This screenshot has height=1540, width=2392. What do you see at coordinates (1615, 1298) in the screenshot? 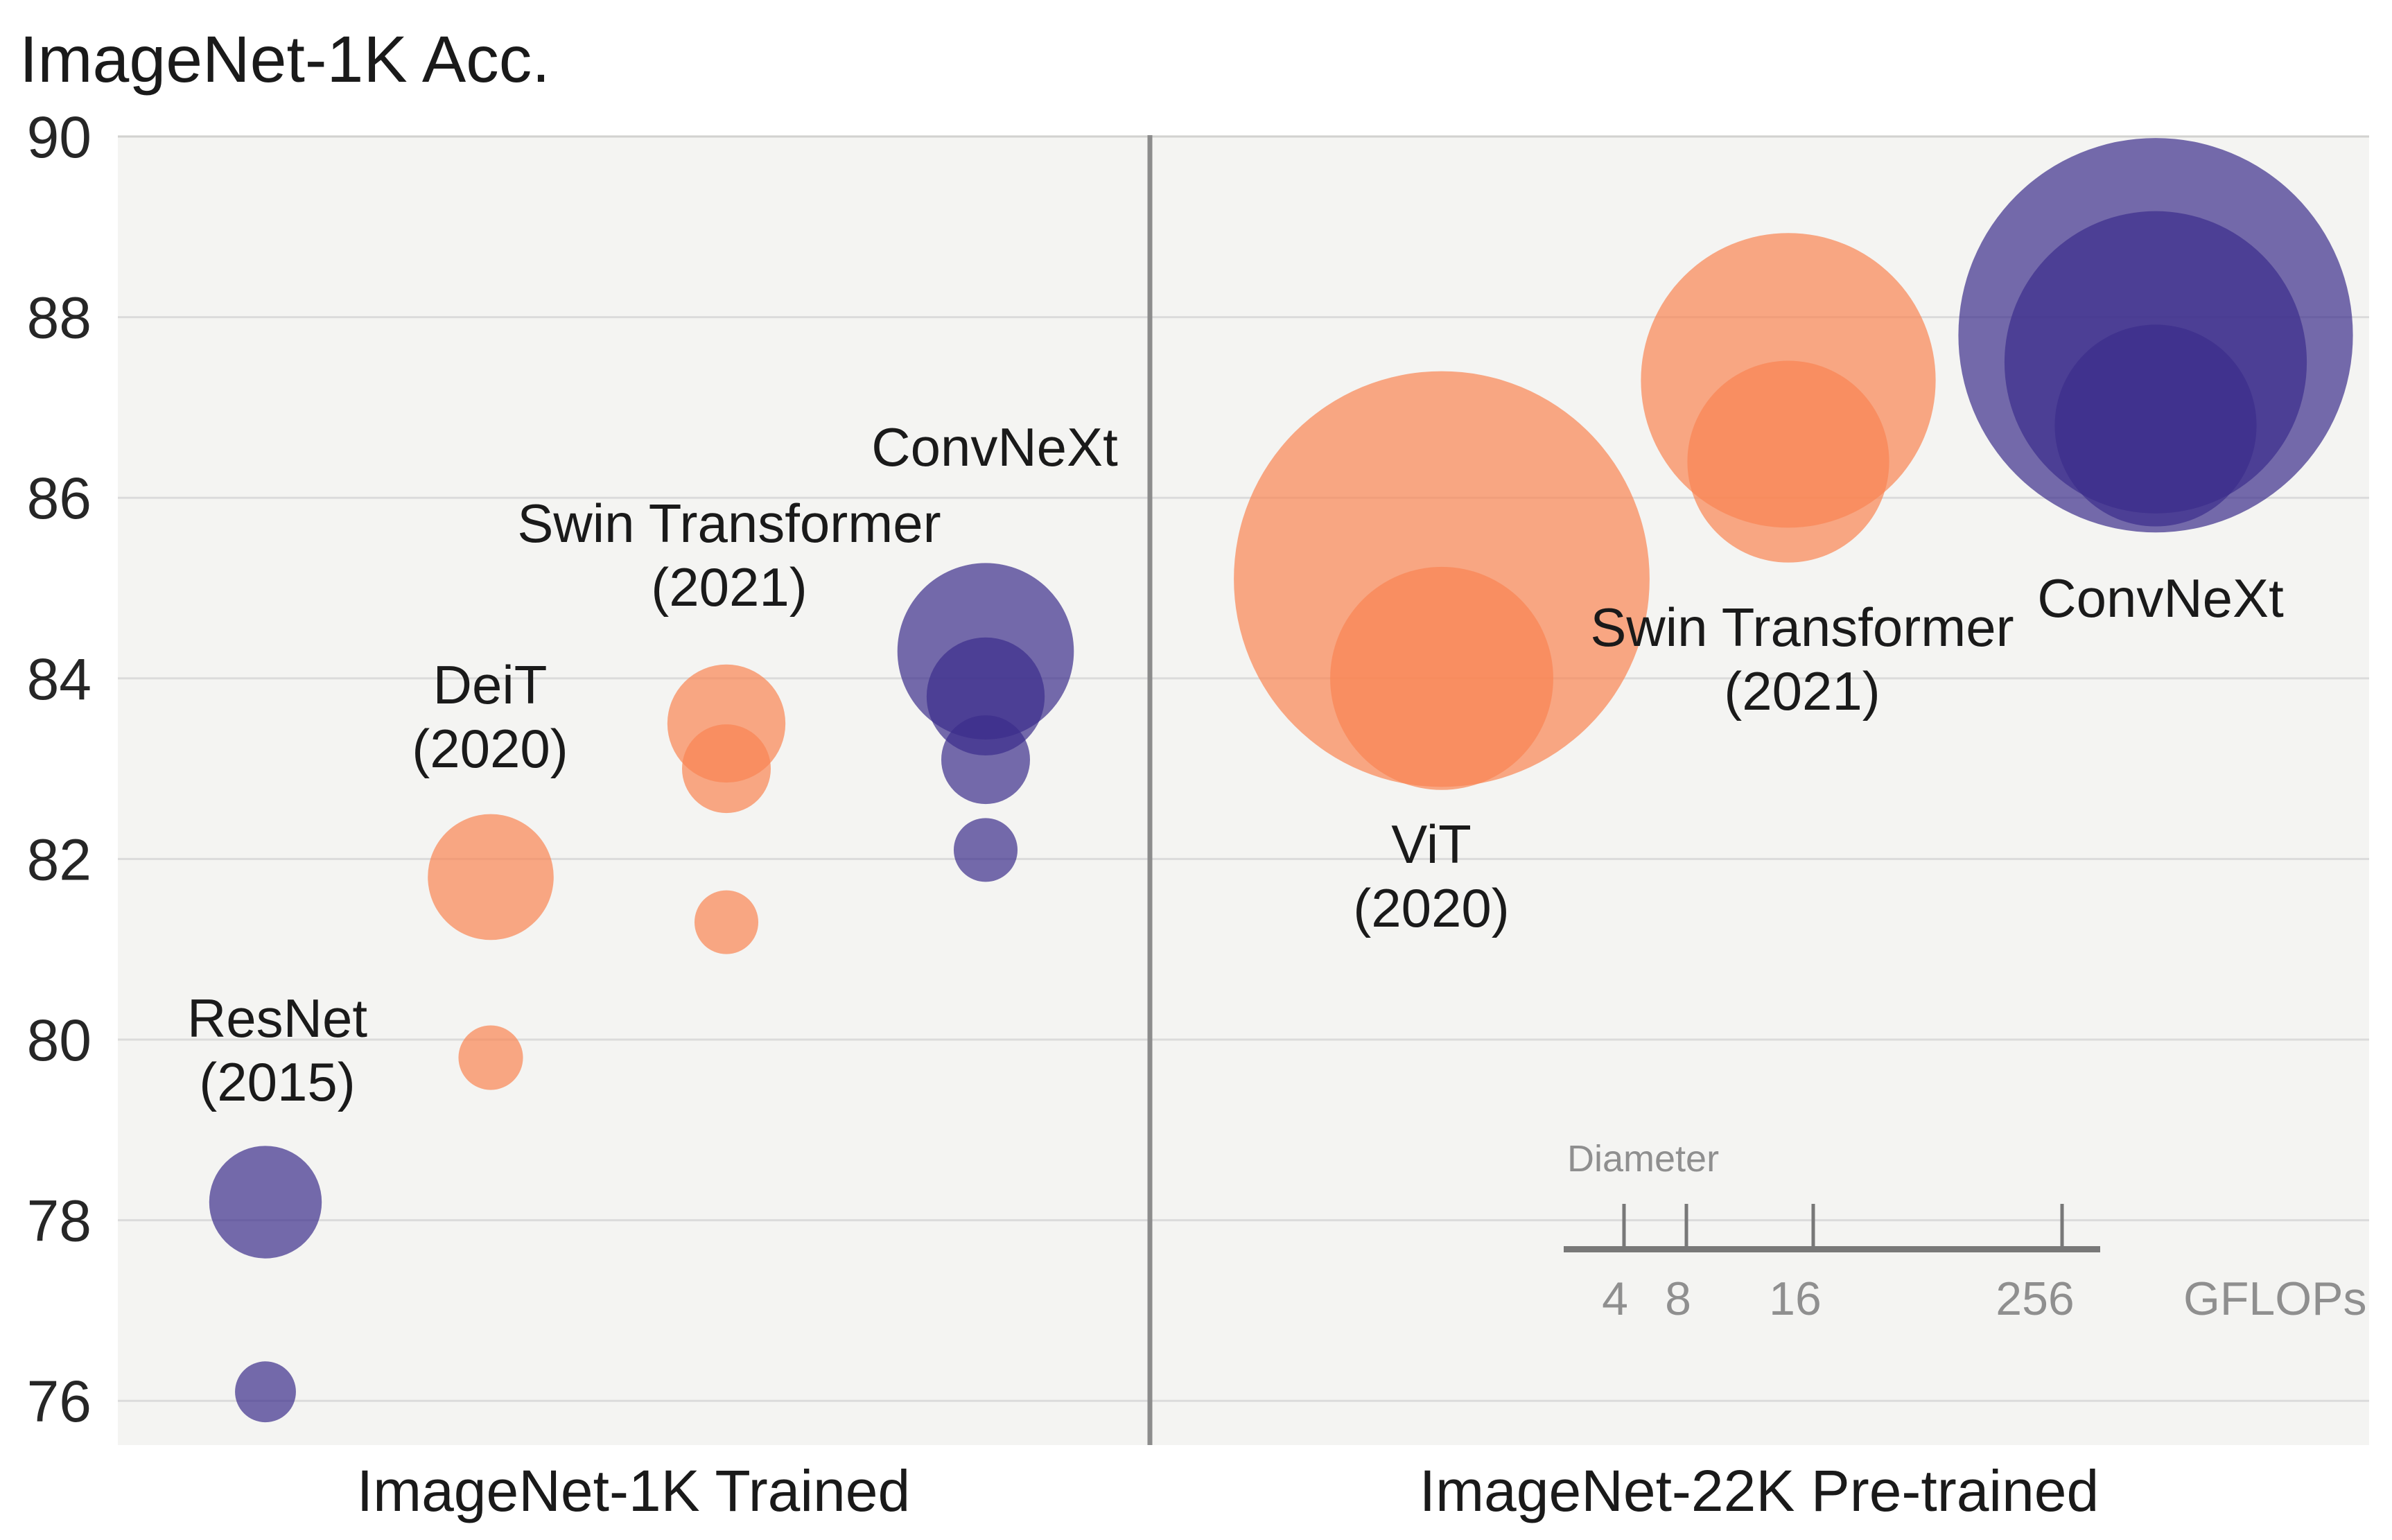
I see `legend-tick-label-4: 4` at bounding box center [1615, 1298].